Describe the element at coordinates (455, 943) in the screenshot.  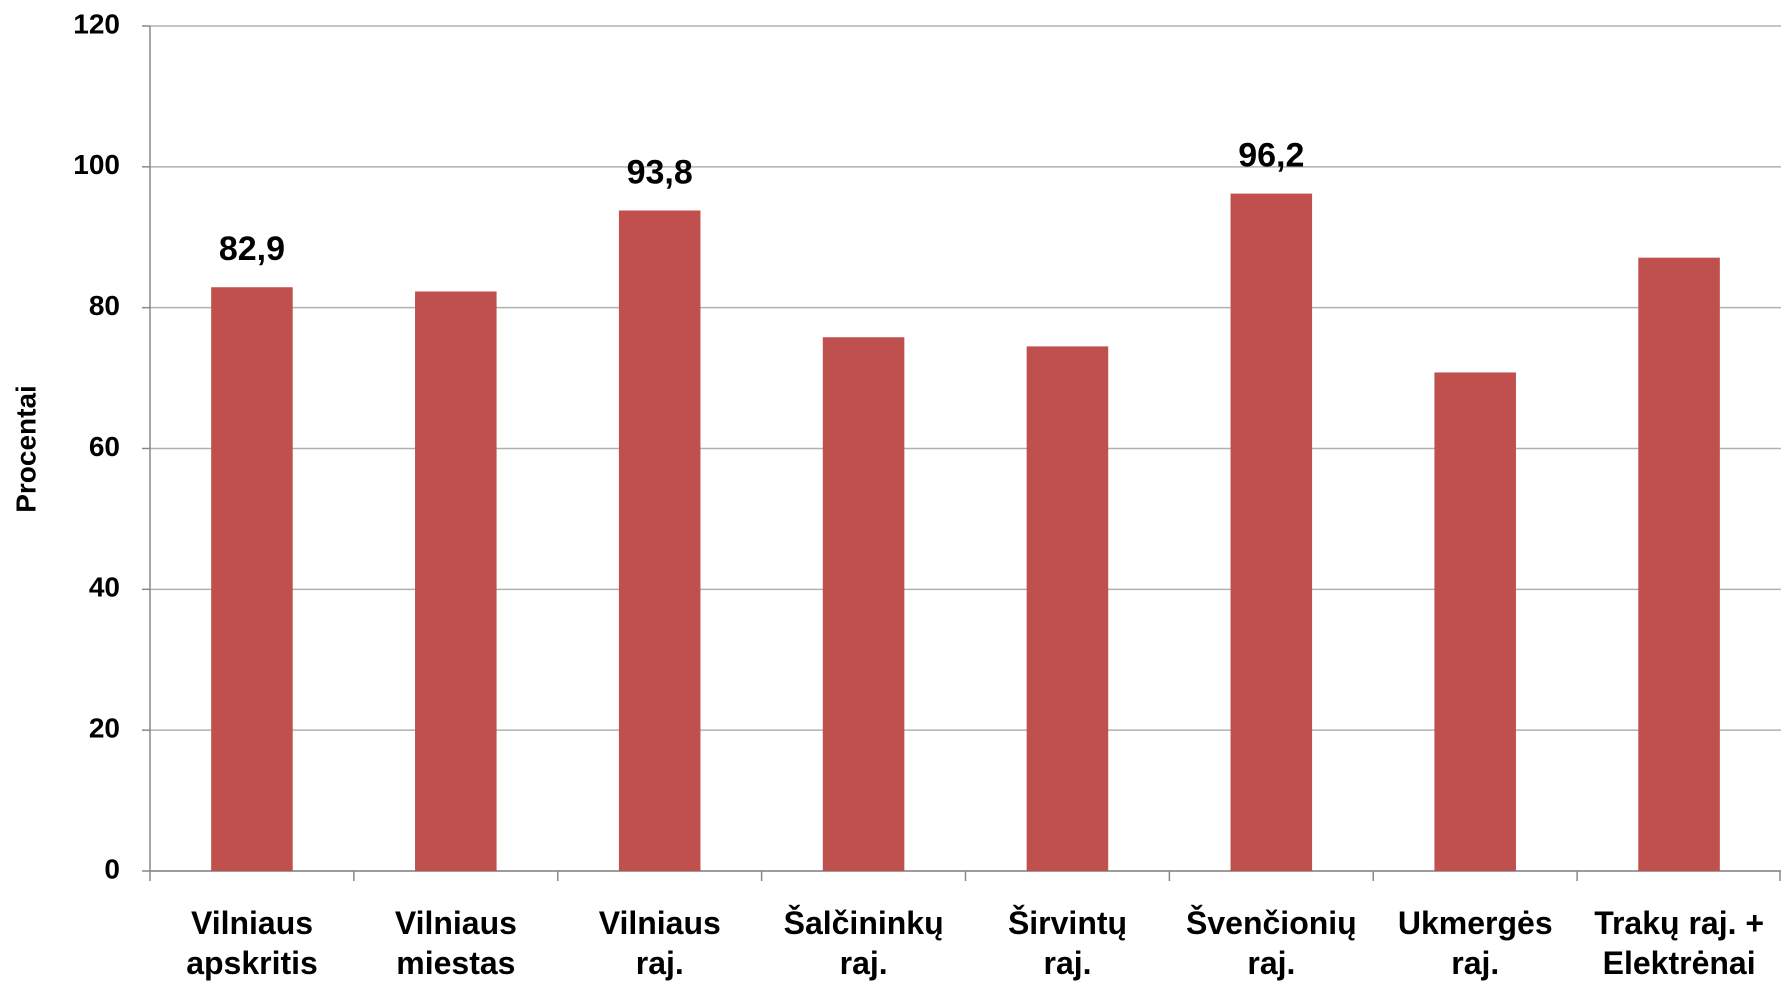
I see `x-tick-label: Vilniaus miestas` at that location.